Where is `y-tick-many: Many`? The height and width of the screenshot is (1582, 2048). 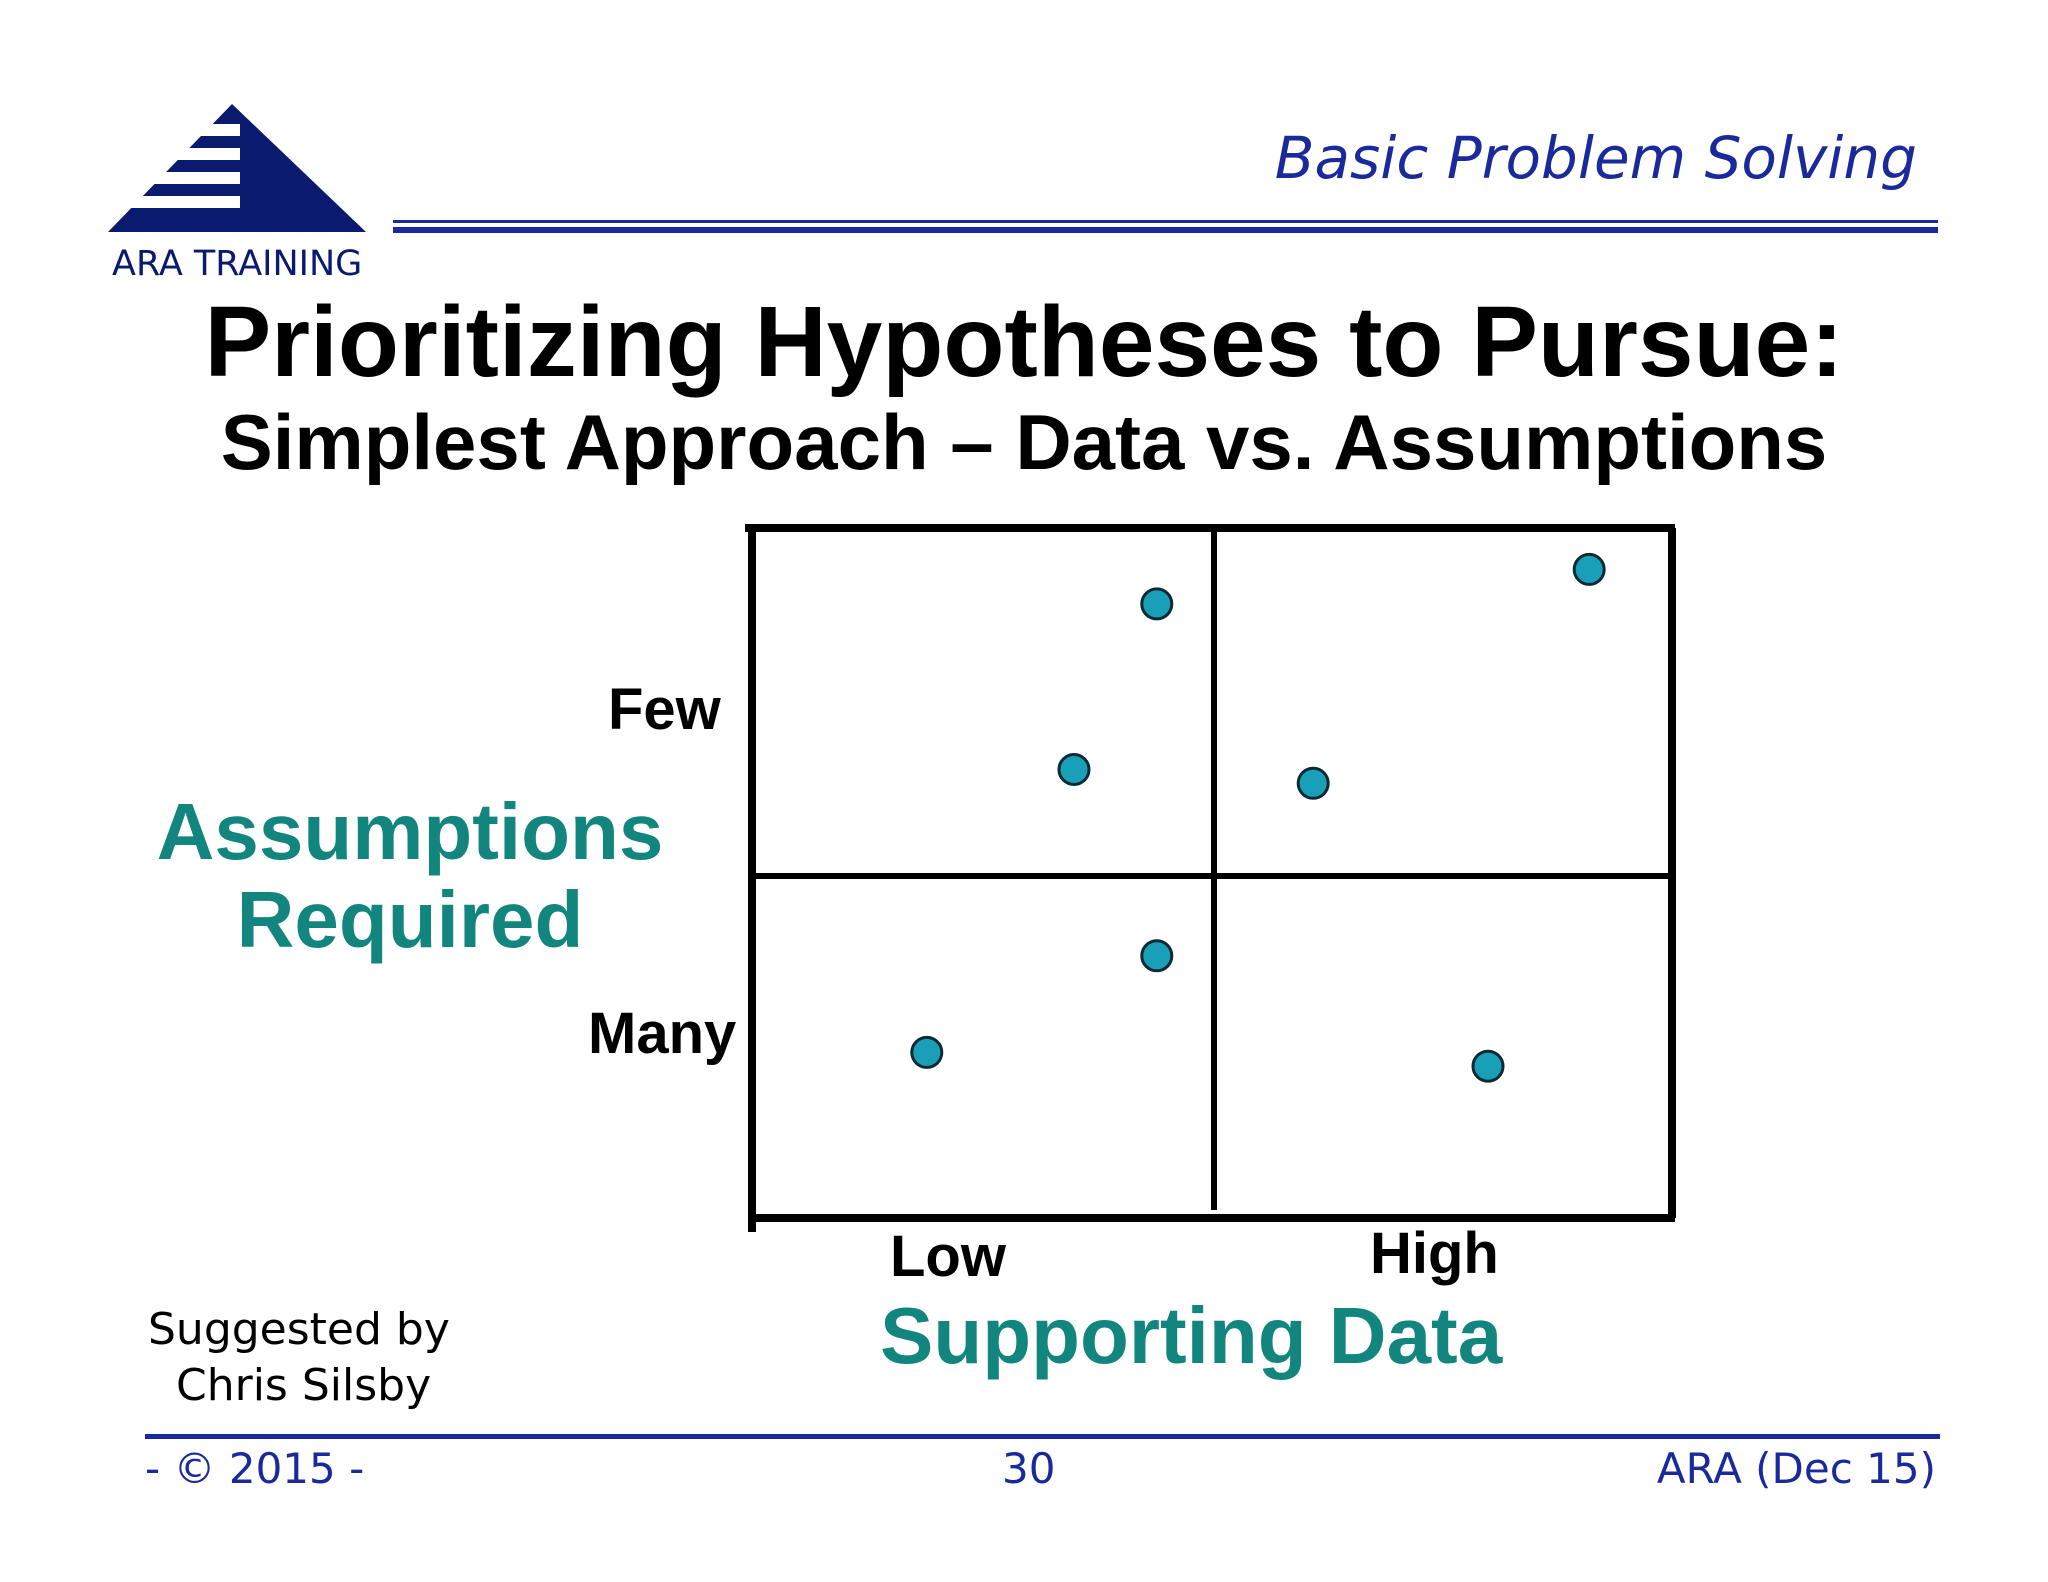
y-tick-many: Many is located at coordinates (662, 1033).